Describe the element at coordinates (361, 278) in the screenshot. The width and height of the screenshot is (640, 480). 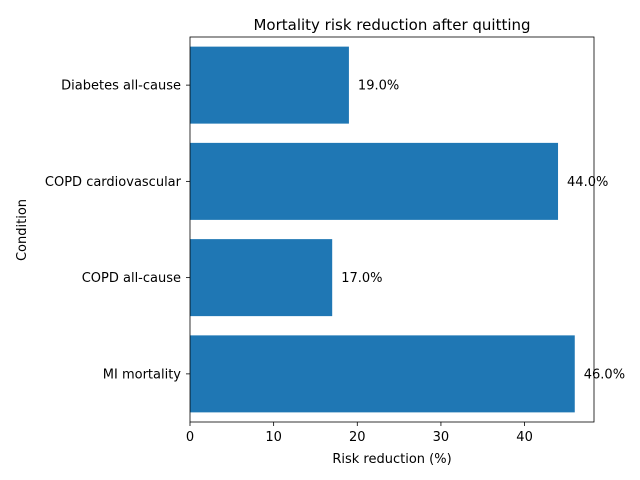
I see `value-label: 17.0%` at that location.